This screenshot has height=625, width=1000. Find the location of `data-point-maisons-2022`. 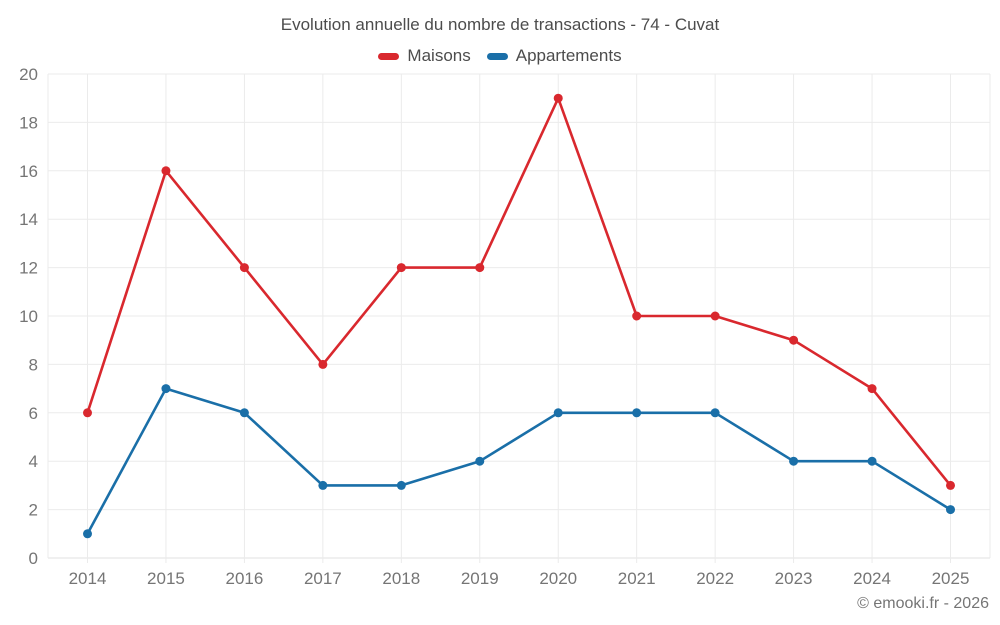

data-point-maisons-2022 is located at coordinates (715, 316).